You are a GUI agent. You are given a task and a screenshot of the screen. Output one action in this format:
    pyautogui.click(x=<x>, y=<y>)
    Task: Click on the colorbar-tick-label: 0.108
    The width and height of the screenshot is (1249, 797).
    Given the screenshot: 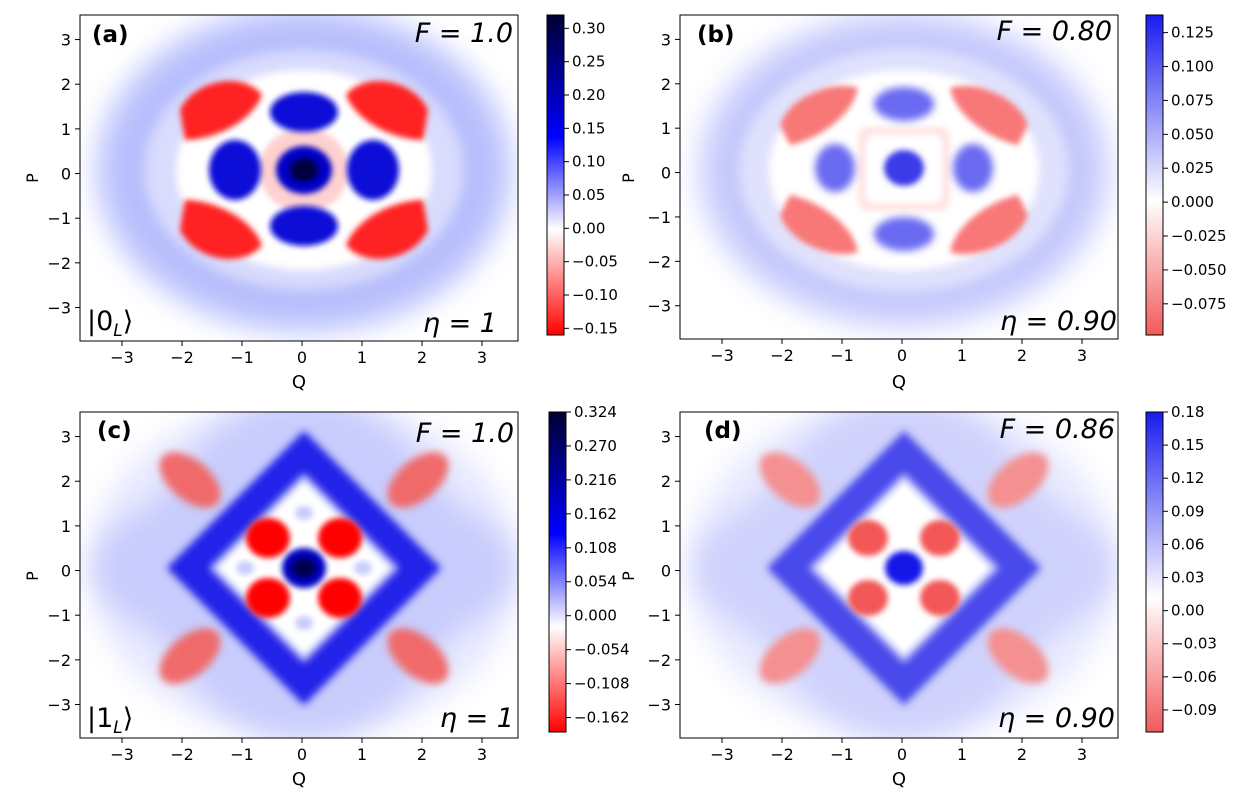 What is the action you would take?
    pyautogui.click(x=595, y=548)
    